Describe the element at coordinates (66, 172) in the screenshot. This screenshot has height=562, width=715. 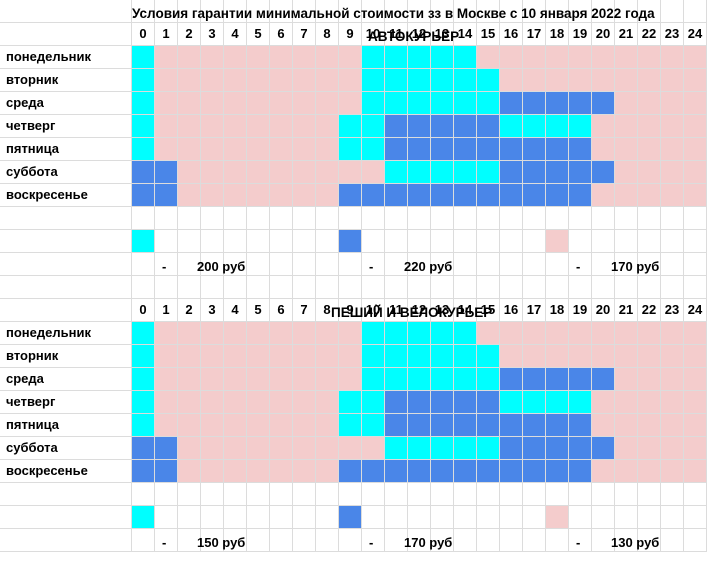
I see `day-label: суббота` at that location.